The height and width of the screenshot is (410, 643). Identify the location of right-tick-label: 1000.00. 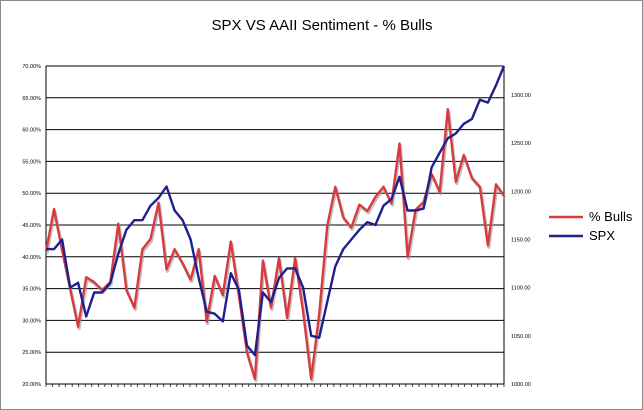
(521, 385).